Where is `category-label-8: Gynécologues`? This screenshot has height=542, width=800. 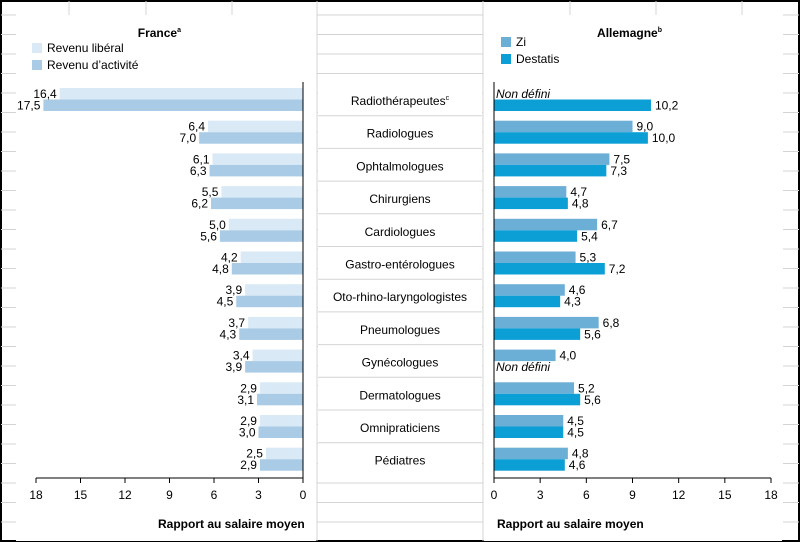 category-label-8: Gynécologues is located at coordinates (400, 363).